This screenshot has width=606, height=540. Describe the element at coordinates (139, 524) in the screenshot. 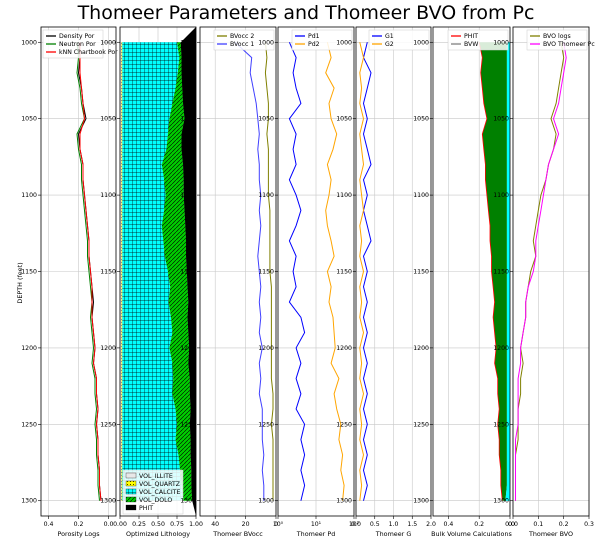

I see `x-tick-label: 0.25` at that location.